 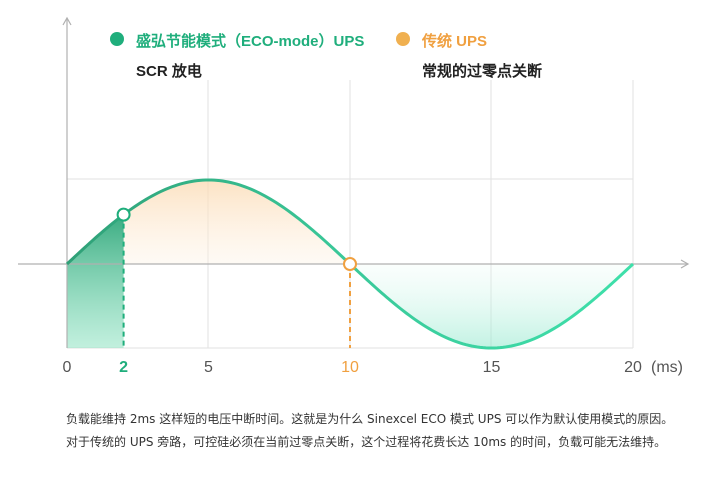 I want to click on traditional-switch-point, so click(x=350, y=264).